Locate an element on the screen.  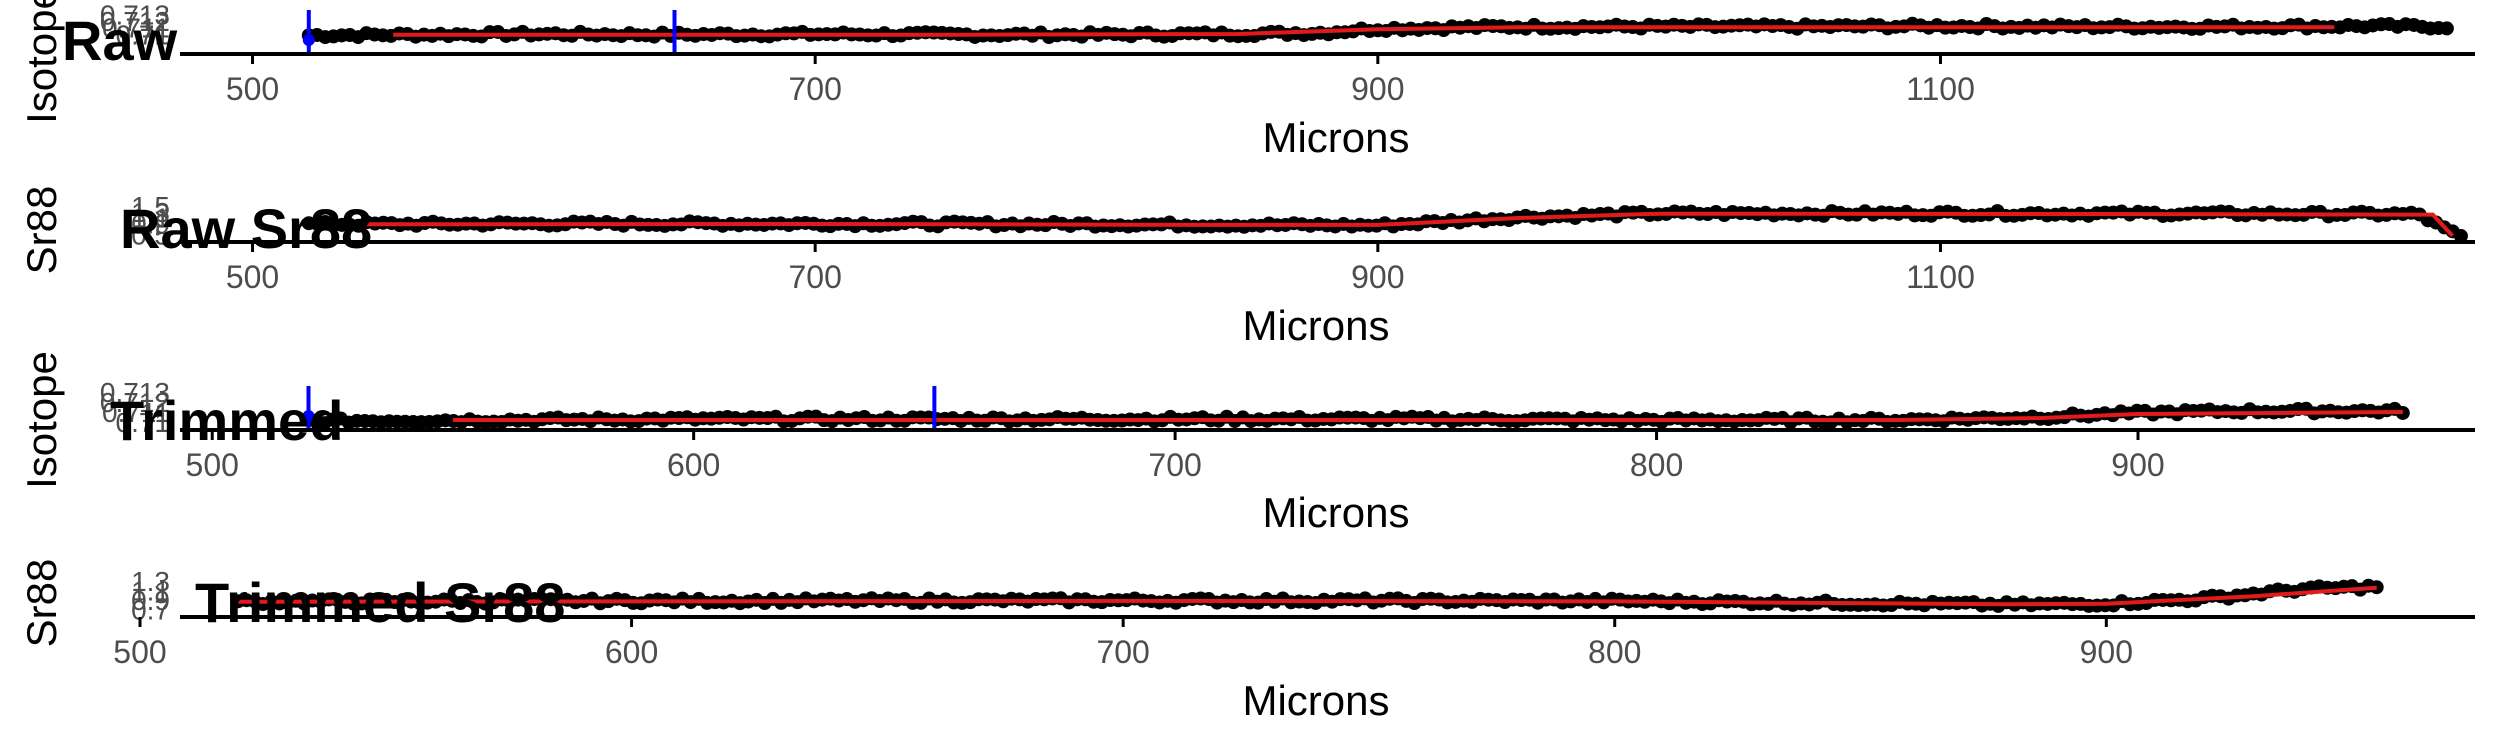
panel-title: Trimmed is located at coordinates (226, 420).